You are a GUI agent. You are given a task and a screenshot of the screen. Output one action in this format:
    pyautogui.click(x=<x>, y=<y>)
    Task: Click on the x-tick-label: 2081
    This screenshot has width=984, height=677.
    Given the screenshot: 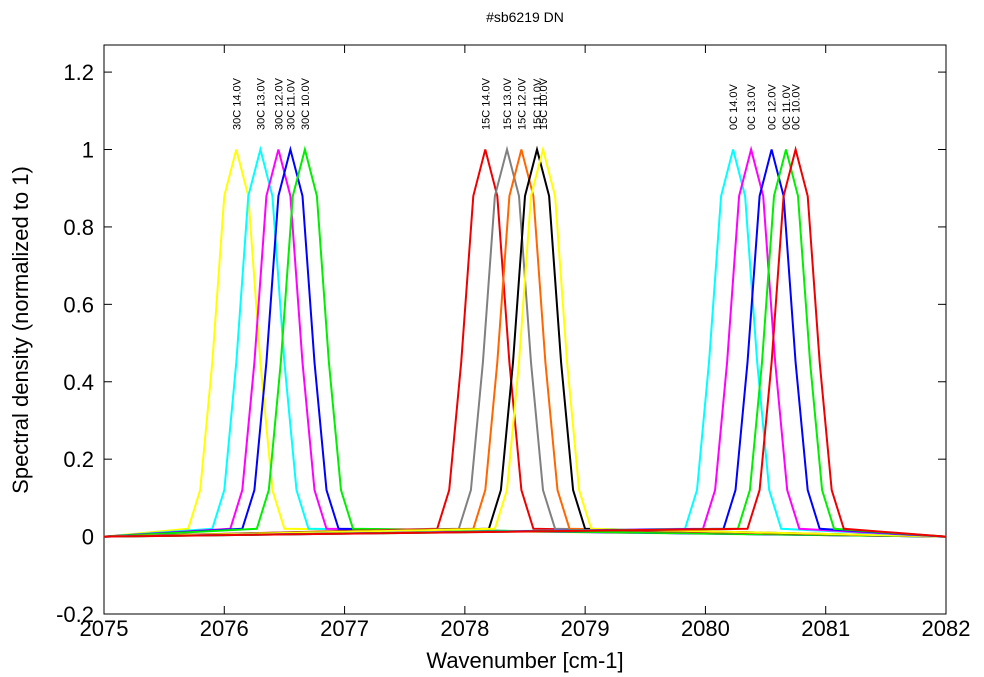 What is the action you would take?
    pyautogui.click(x=825, y=628)
    